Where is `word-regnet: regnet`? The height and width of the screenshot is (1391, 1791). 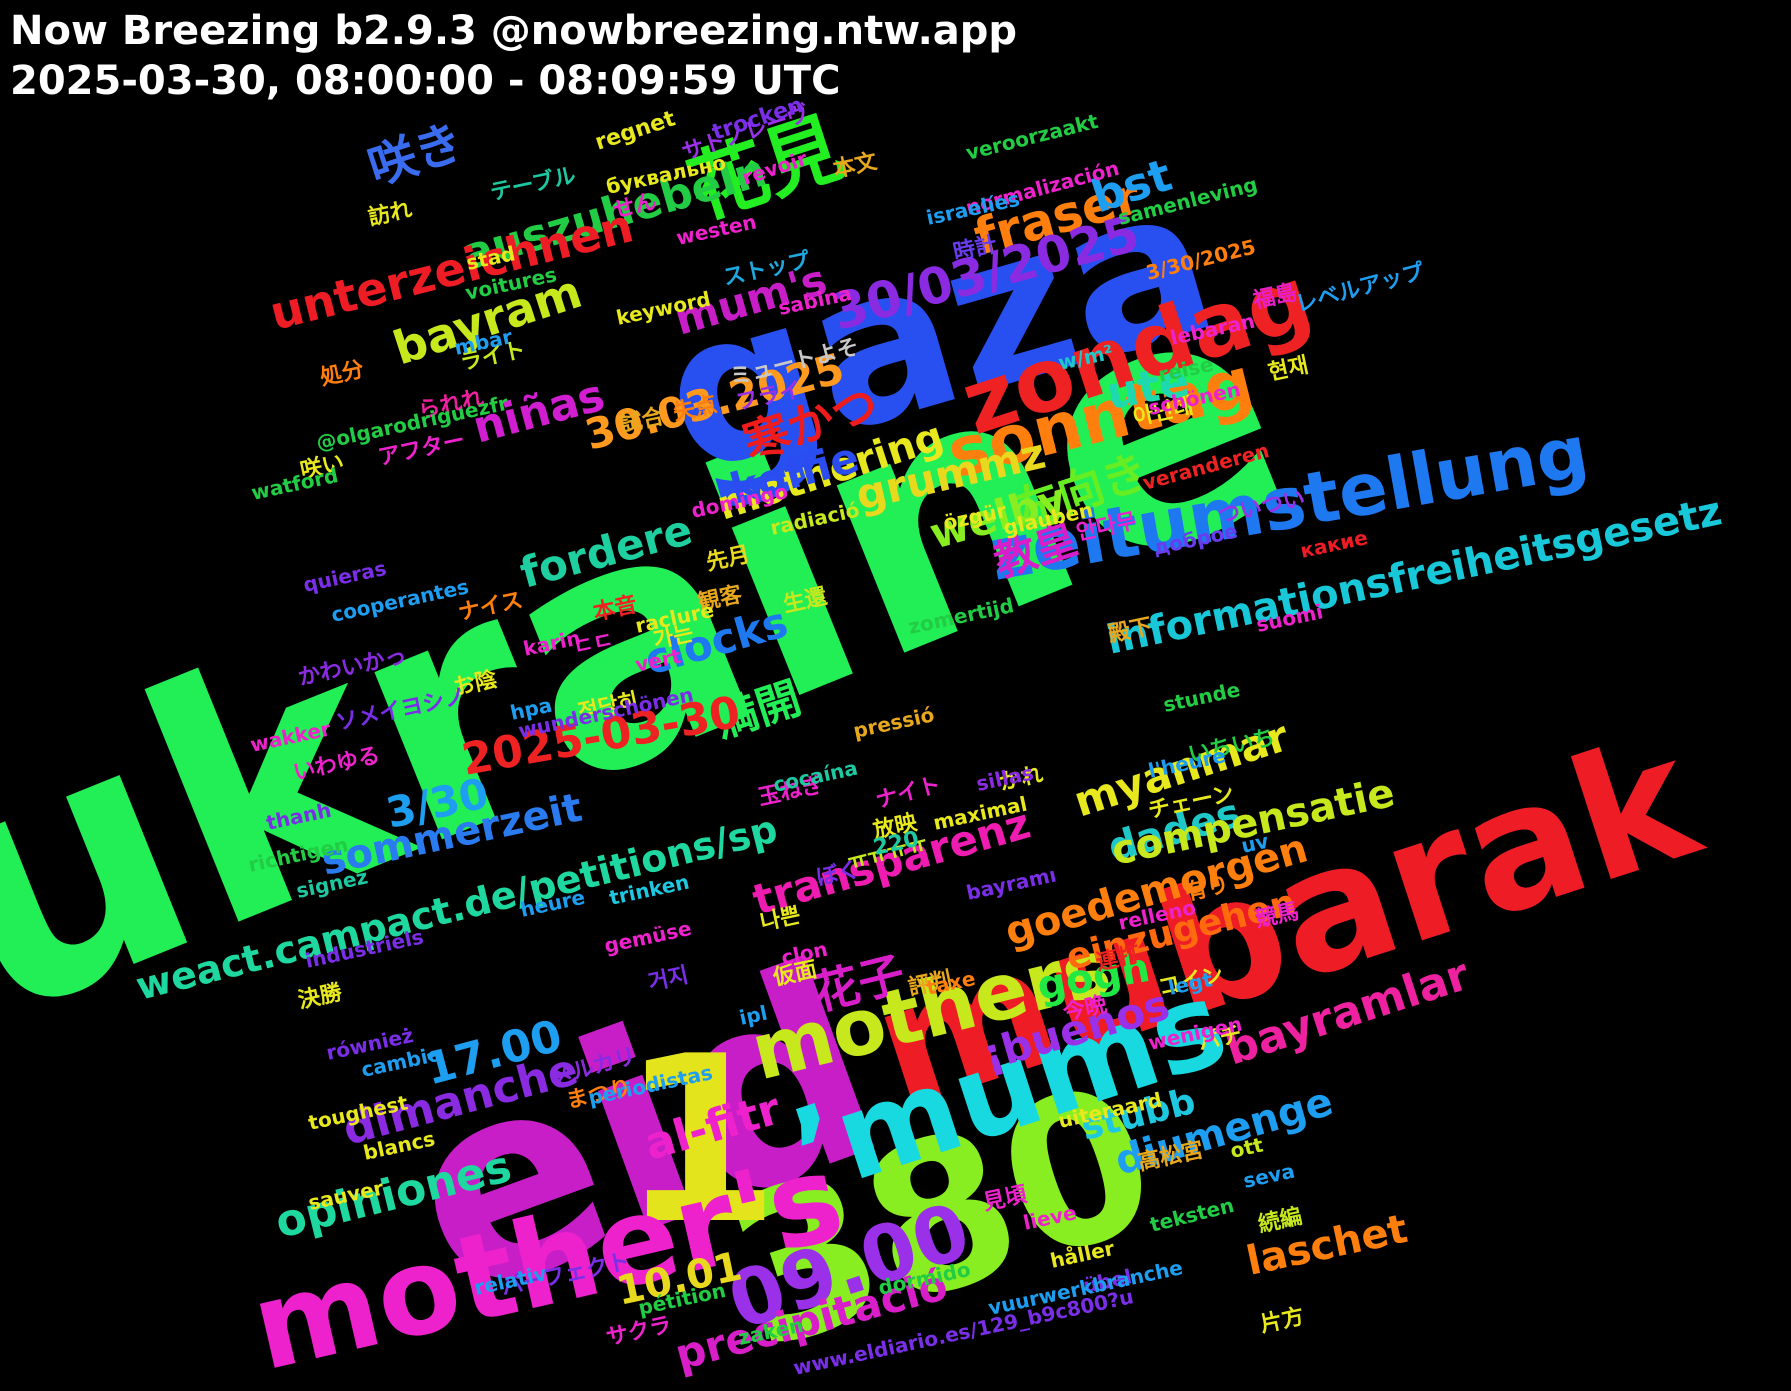 word-regnet: regnet is located at coordinates (635, 130).